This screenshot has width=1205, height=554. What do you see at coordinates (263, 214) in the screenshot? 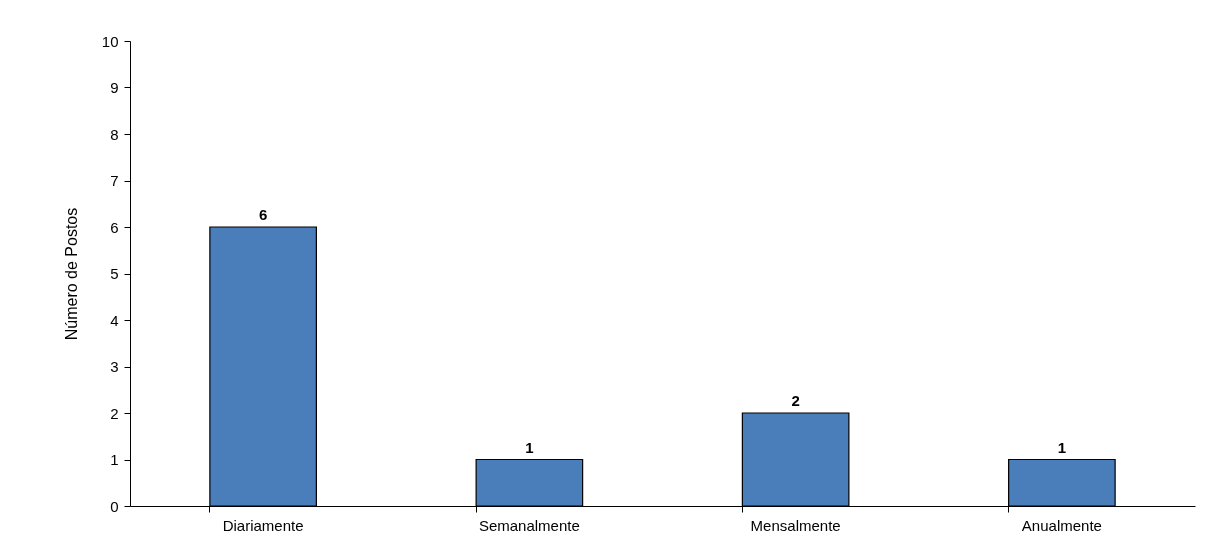
I see `data-label: 6` at bounding box center [263, 214].